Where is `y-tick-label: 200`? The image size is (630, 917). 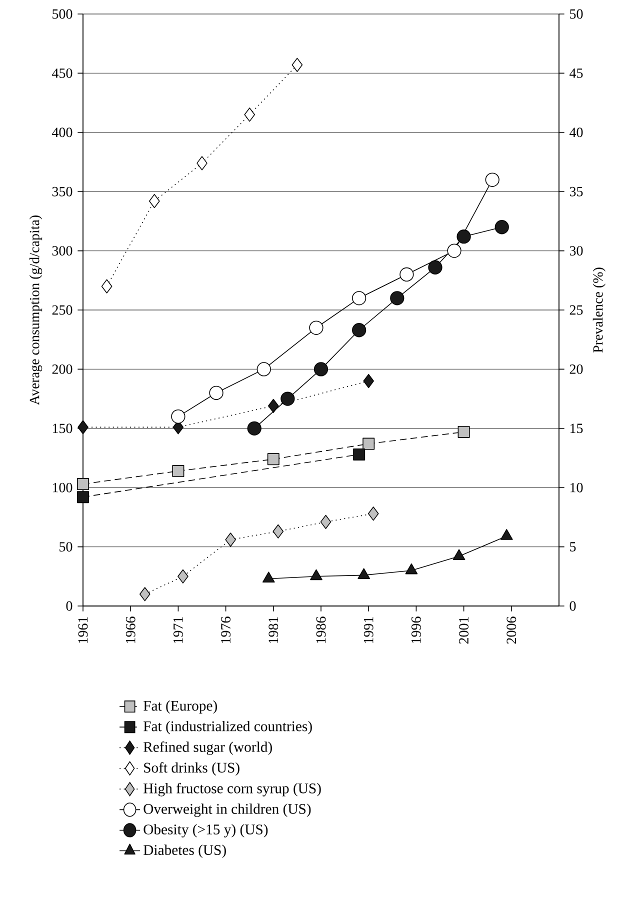 y-tick-label: 200 is located at coordinates (62, 369).